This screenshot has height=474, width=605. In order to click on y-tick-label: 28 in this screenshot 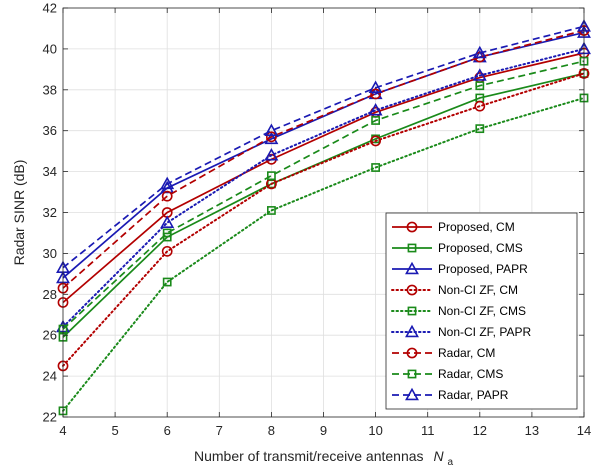, I will do `click(50, 294)`.